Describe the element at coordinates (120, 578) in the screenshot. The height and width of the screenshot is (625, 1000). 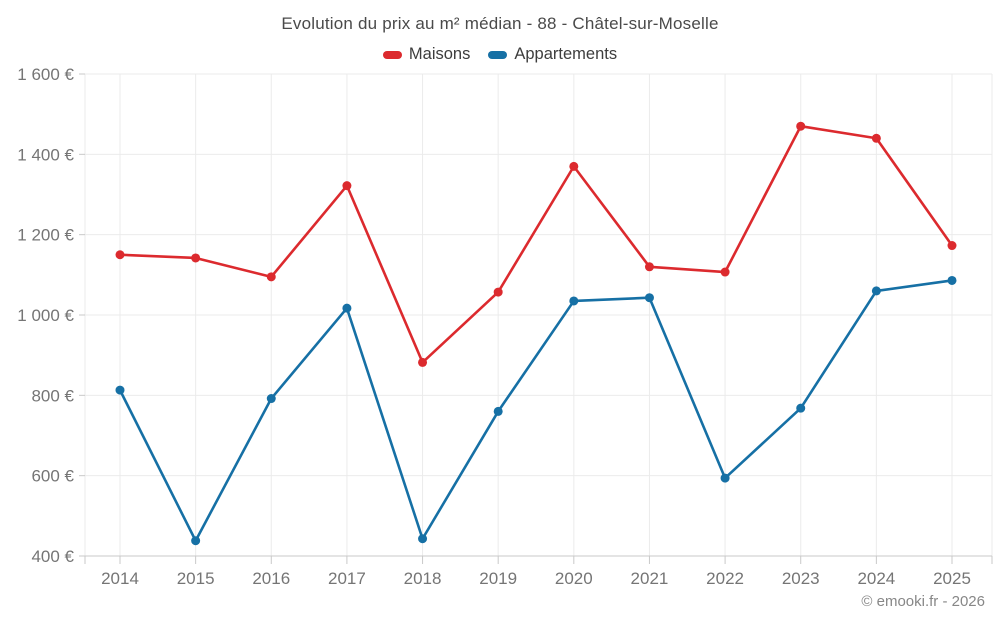
I see `x-axis-label: 2014` at that location.